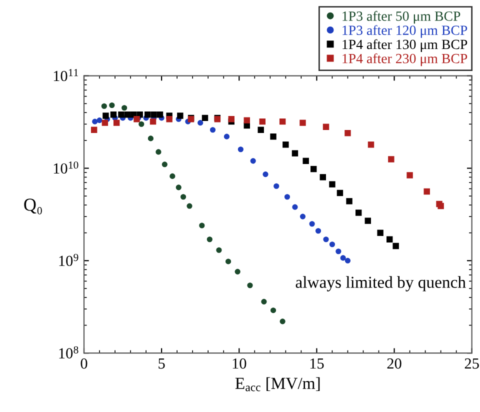 This screenshot has height=412, width=480. What do you see at coordinates (471, 363) in the screenshot?
I see `x-tick-label: 25` at bounding box center [471, 363].